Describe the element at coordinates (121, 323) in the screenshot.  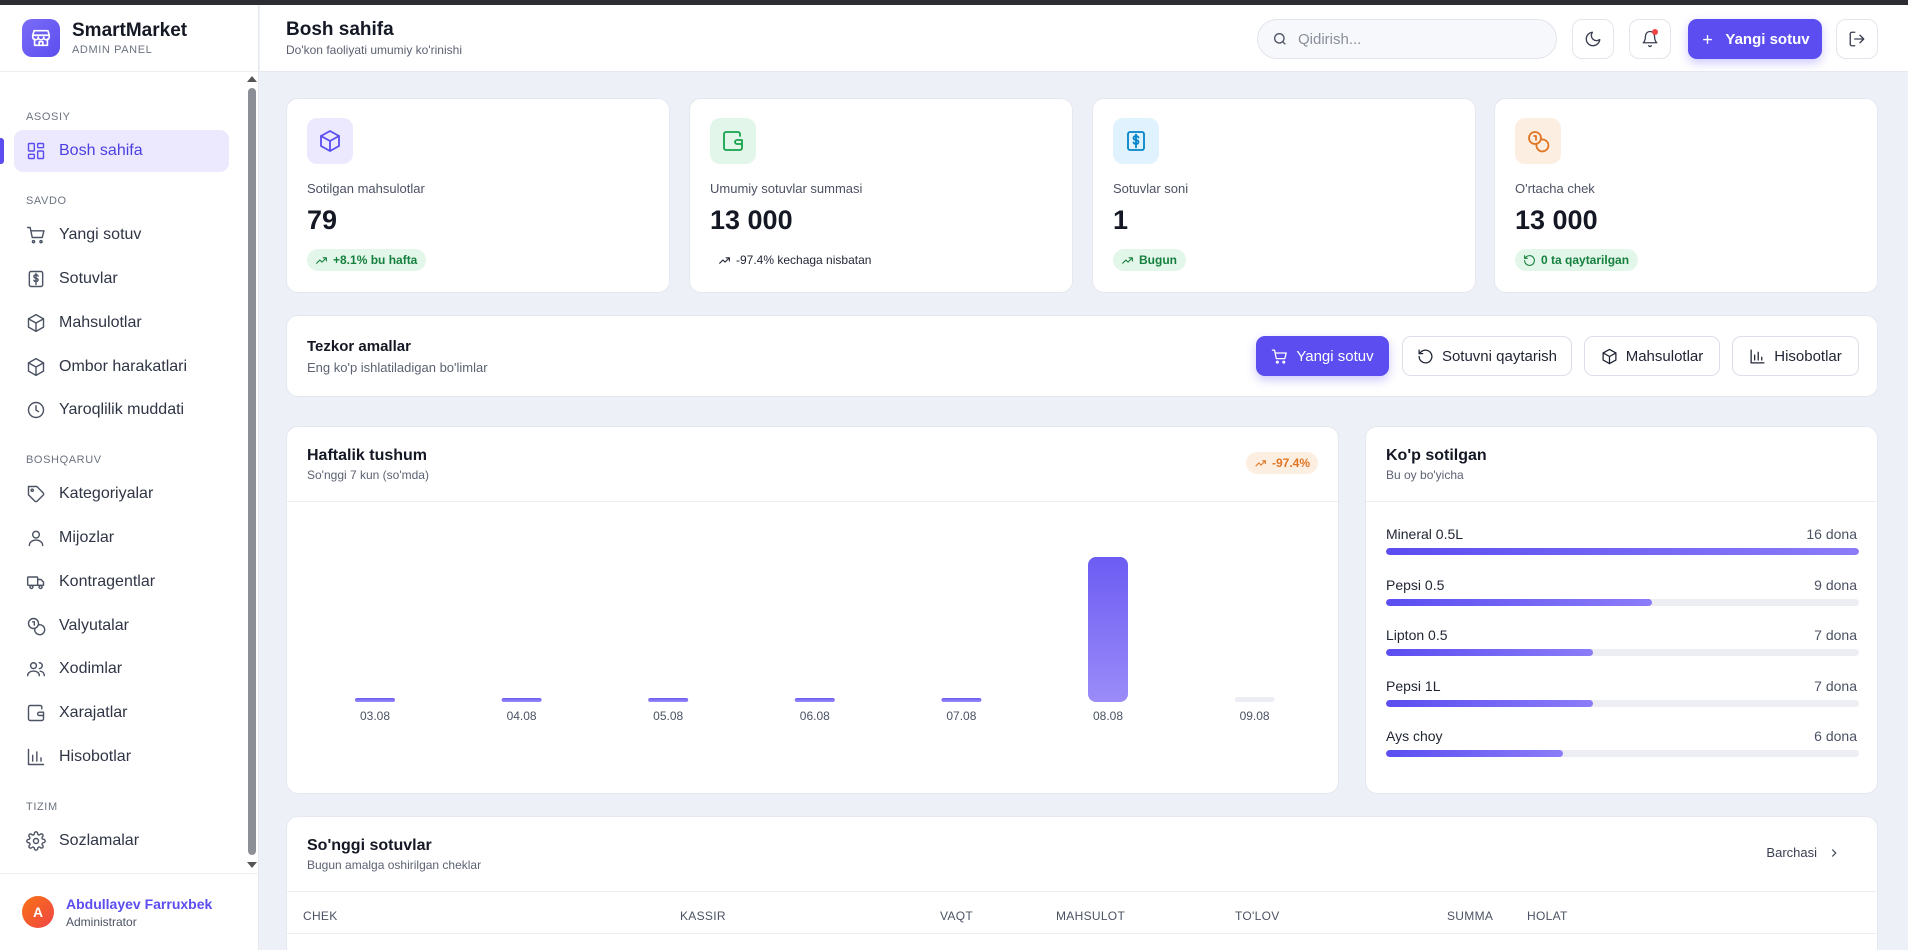
I see `sidebar-item-mahsulotlar: Mahsulotlar` at that location.